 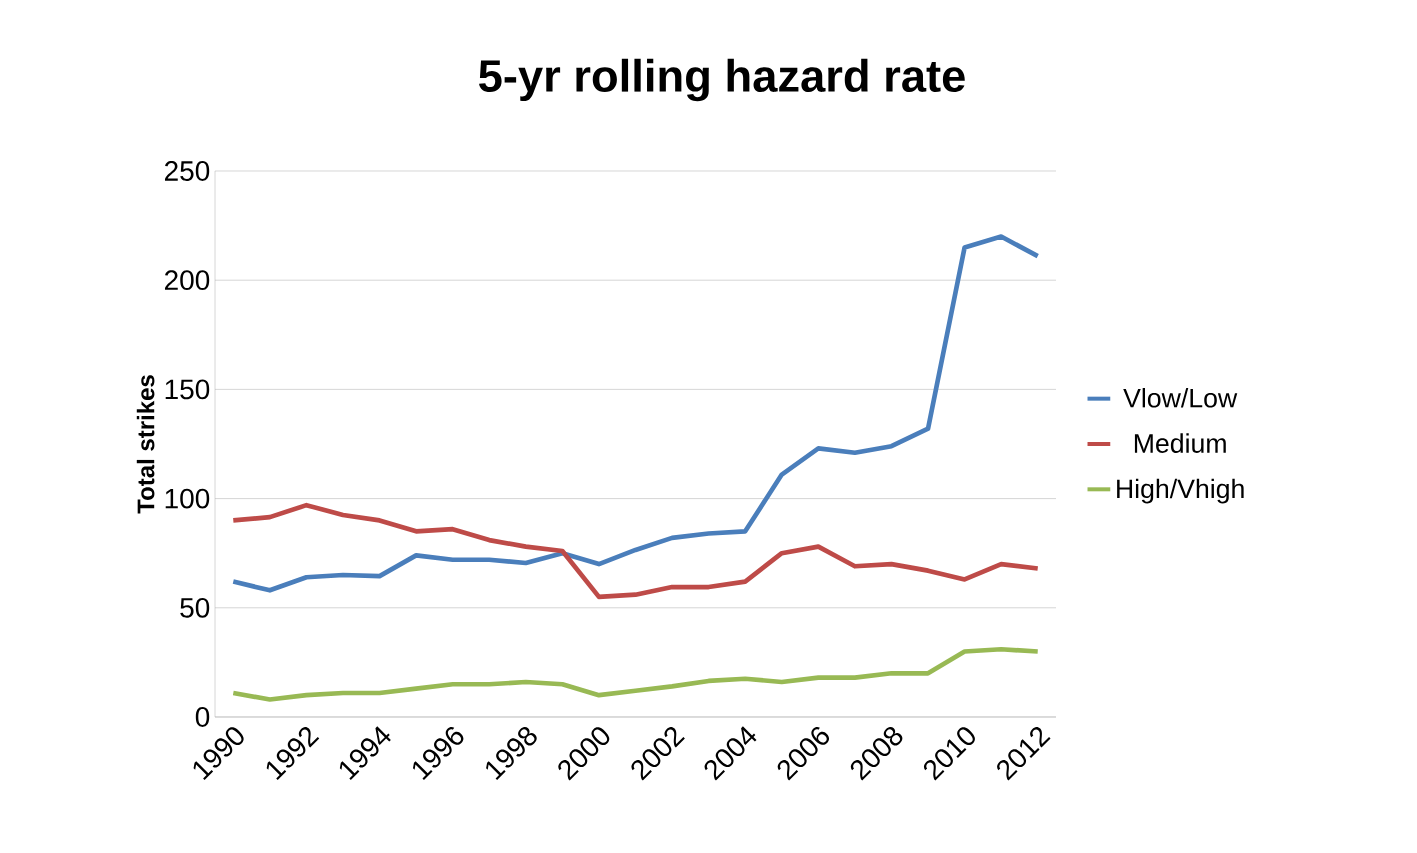 What do you see at coordinates (722, 80) in the screenshot?
I see `chart-title: 5-yr rolling hazard rate` at bounding box center [722, 80].